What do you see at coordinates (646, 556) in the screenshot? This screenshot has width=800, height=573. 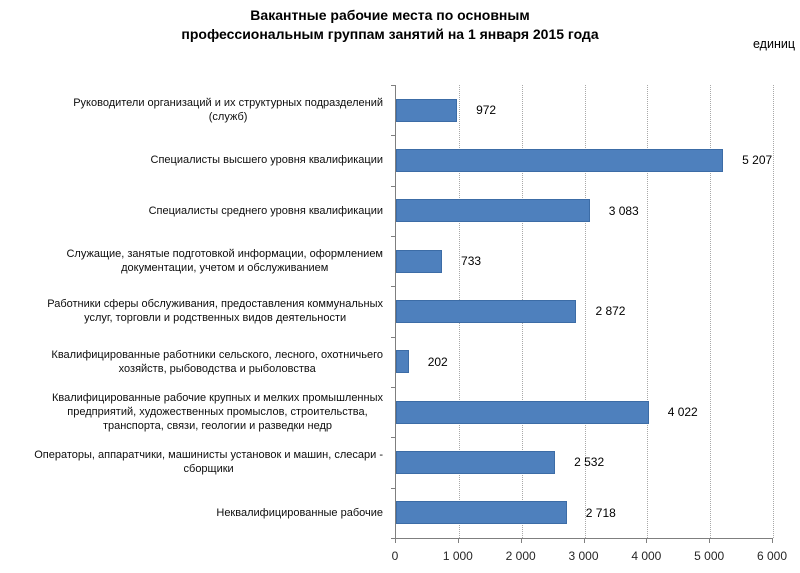 I see `x-axis-tick-label: 4 000` at bounding box center [646, 556].